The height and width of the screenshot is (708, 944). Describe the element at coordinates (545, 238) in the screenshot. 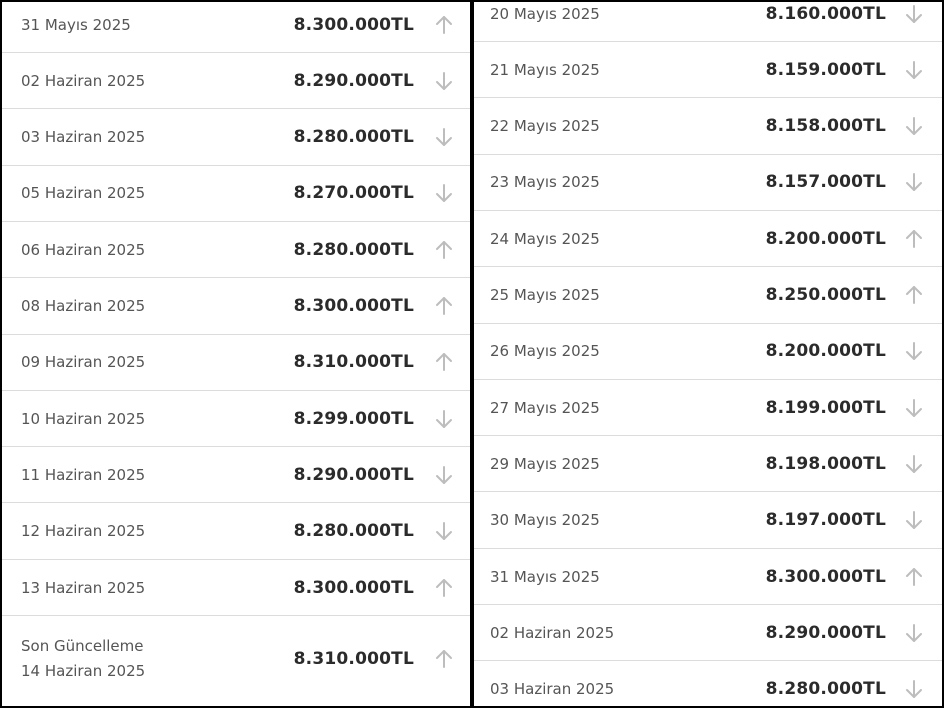

I see `price-date: 24 Mayıs 2025` at that location.